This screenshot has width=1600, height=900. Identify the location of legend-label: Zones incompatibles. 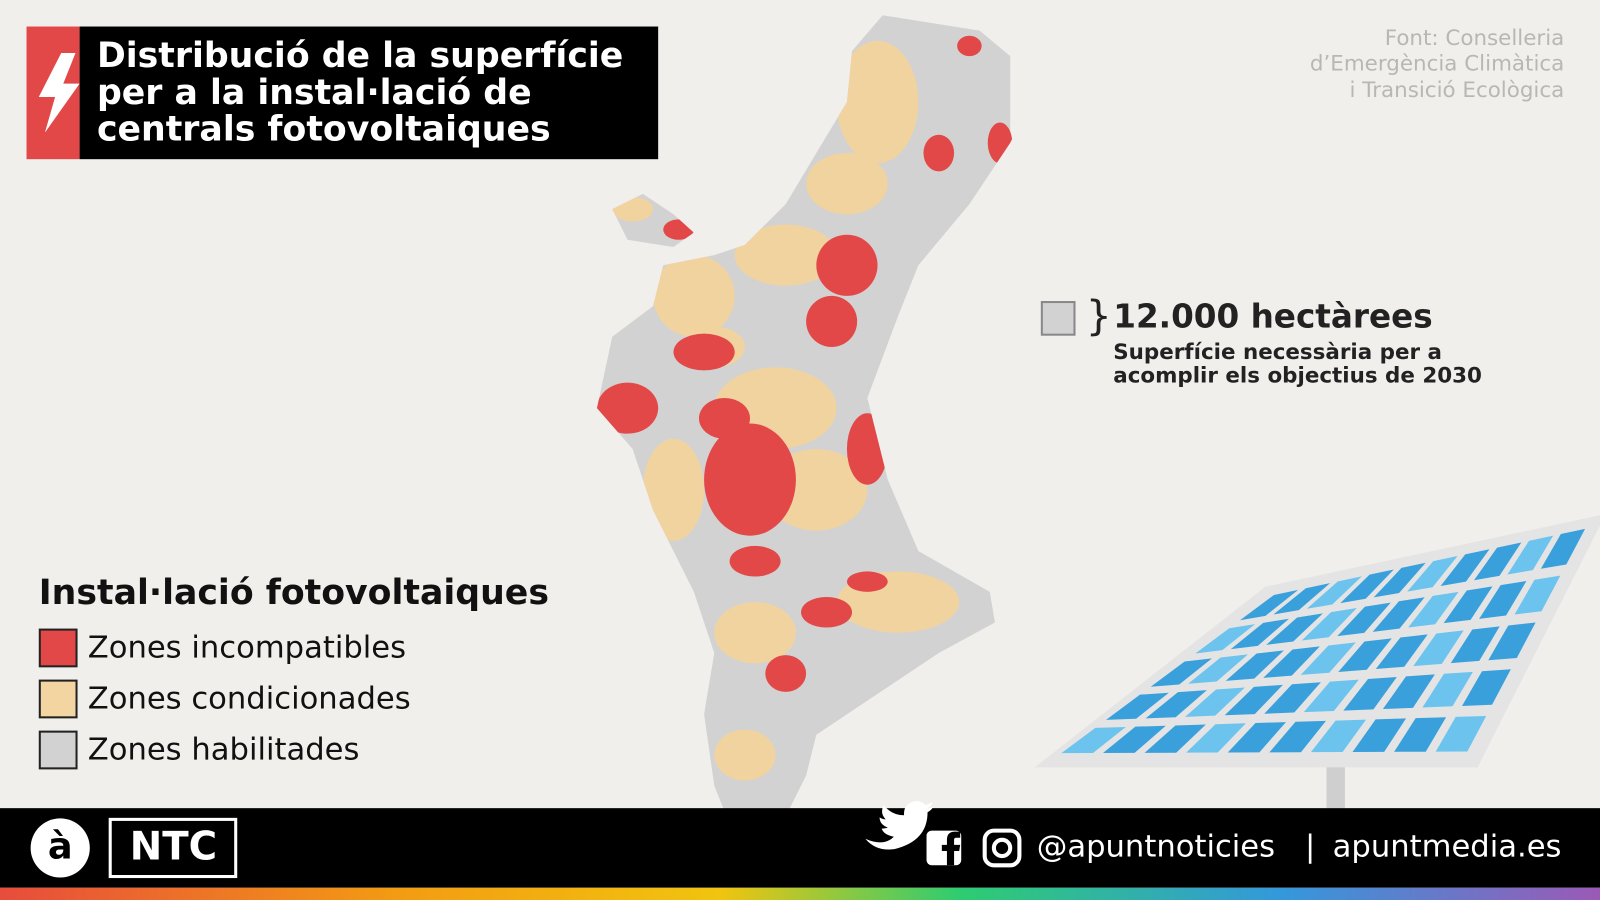
(247, 647).